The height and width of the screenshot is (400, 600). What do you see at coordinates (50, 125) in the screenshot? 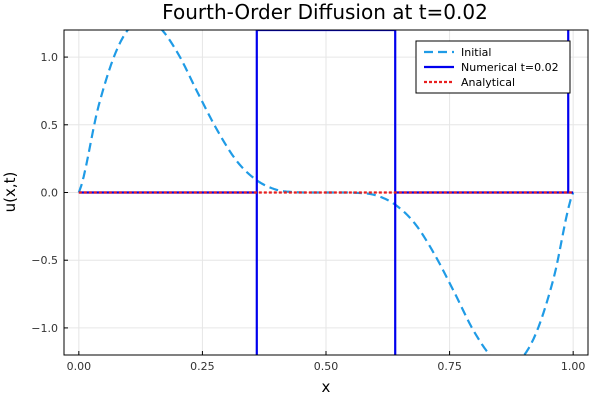
I see `y-tick-label: 0.5` at bounding box center [50, 125].